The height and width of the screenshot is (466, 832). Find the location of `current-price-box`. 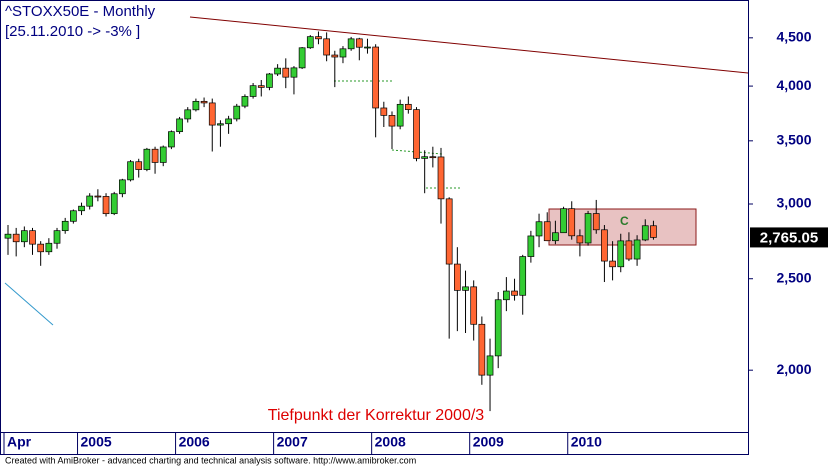

current-price-box is located at coordinates (789, 237).